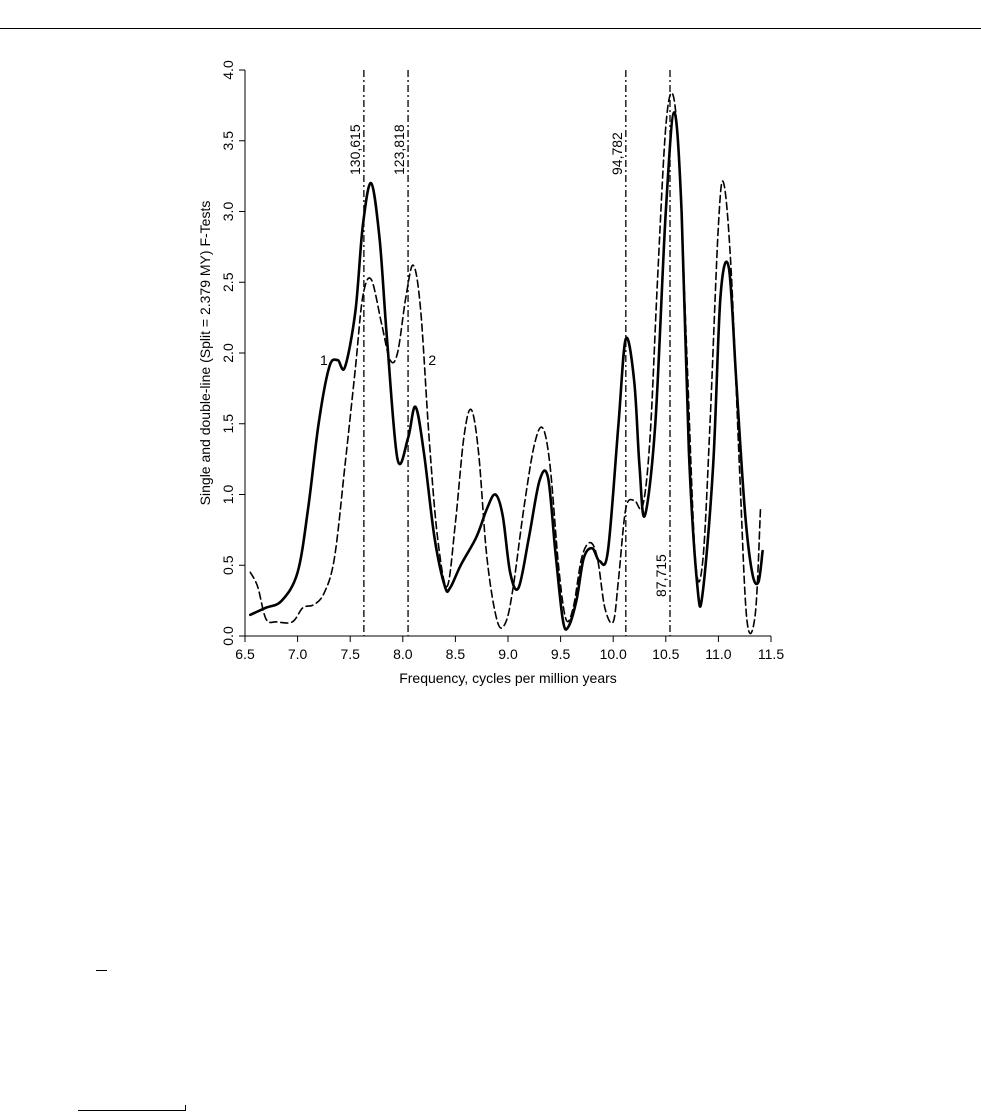  What do you see at coordinates (771, 654) in the screenshot?
I see `x-tick-label: 11.5` at bounding box center [771, 654].